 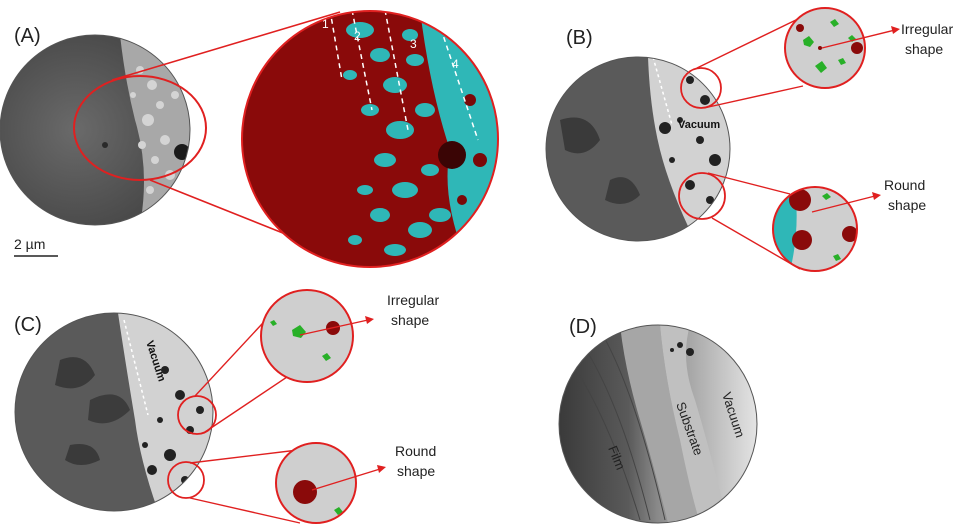 I want to click on panel-c-selection-bottom, so click(x=186, y=480).